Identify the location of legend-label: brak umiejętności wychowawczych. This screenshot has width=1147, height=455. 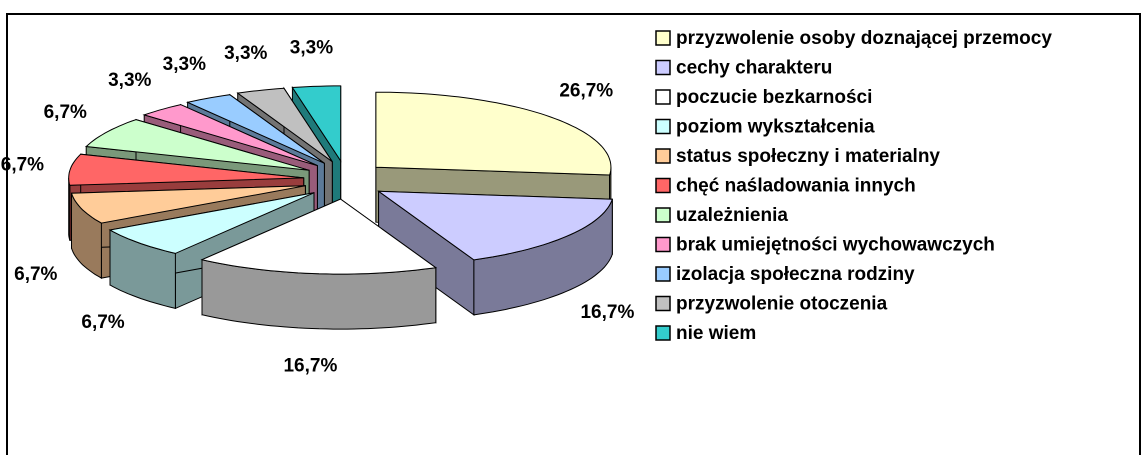
(835, 245).